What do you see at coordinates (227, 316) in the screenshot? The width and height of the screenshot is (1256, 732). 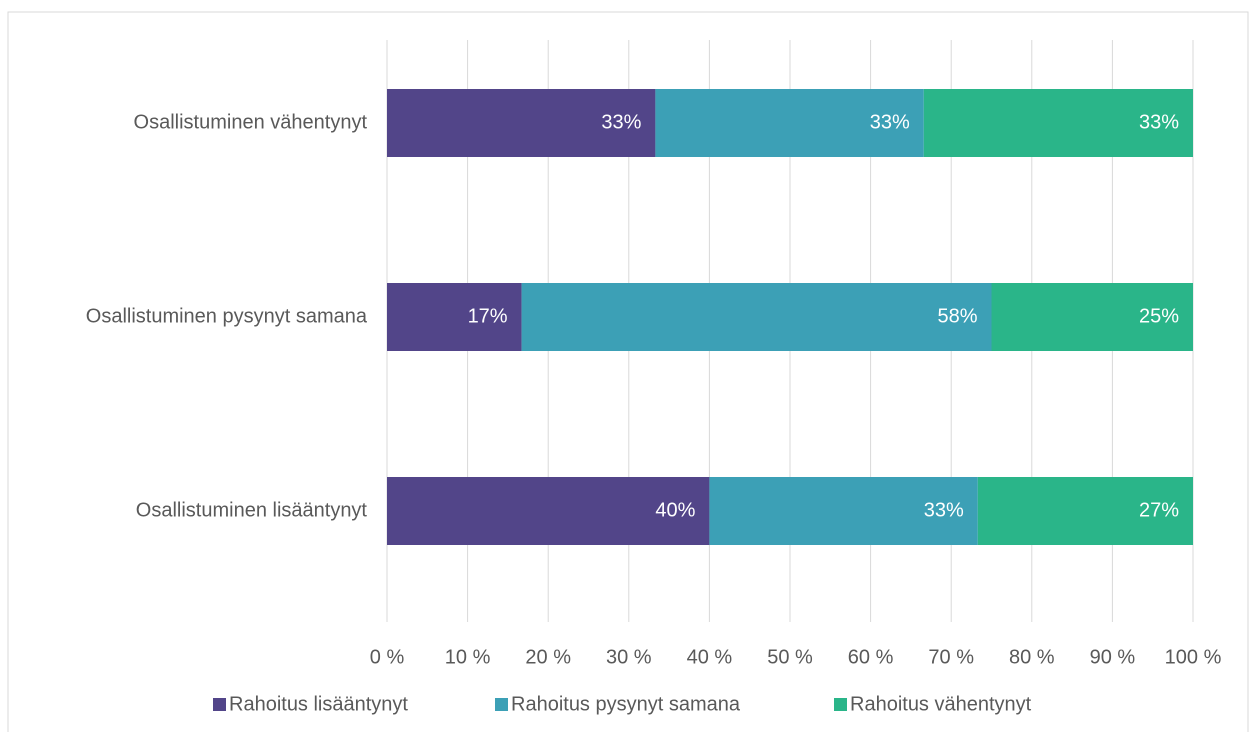 I see `y-tick-label: Osallistuminen pysynyt samana` at bounding box center [227, 316].